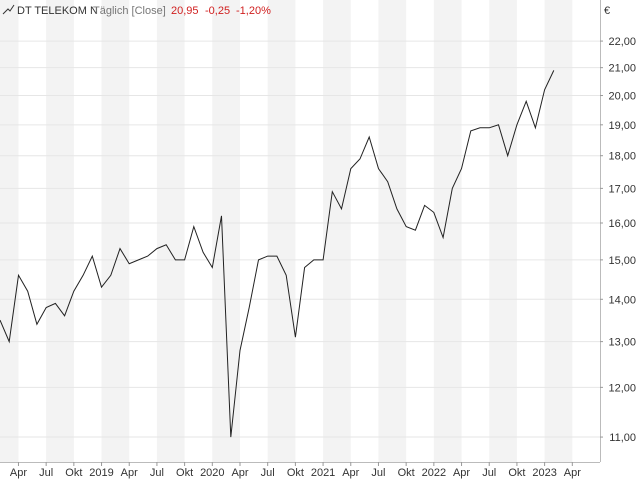  Describe the element at coordinates (622, 343) in the screenshot. I see `y-tick-label: 13,00` at that location.